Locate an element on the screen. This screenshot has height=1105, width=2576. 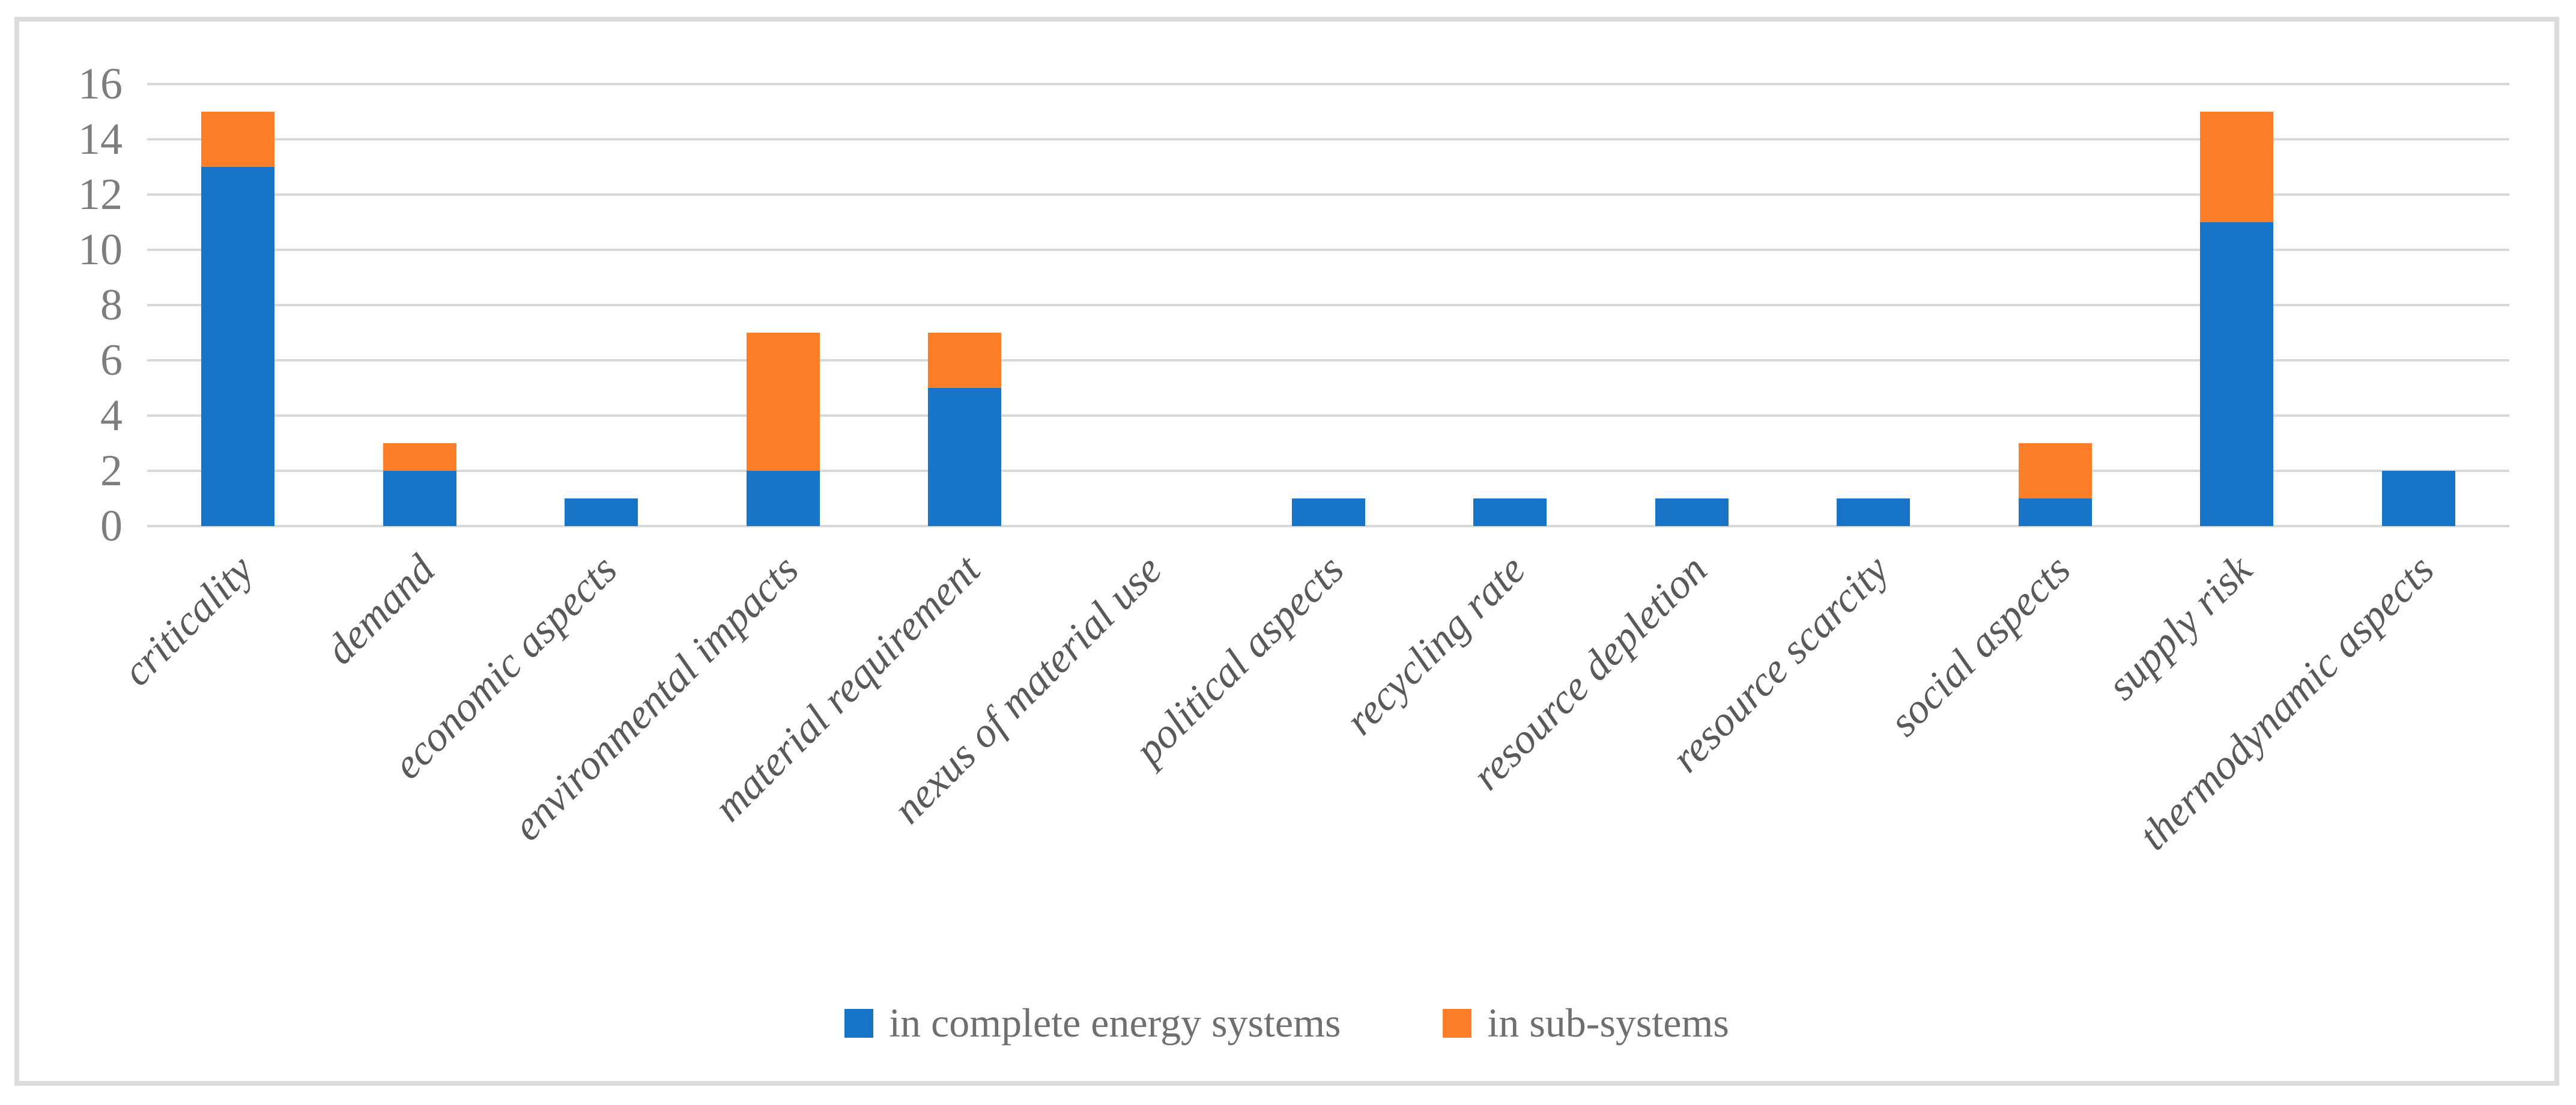
gridline-y2 is located at coordinates (1328, 471).